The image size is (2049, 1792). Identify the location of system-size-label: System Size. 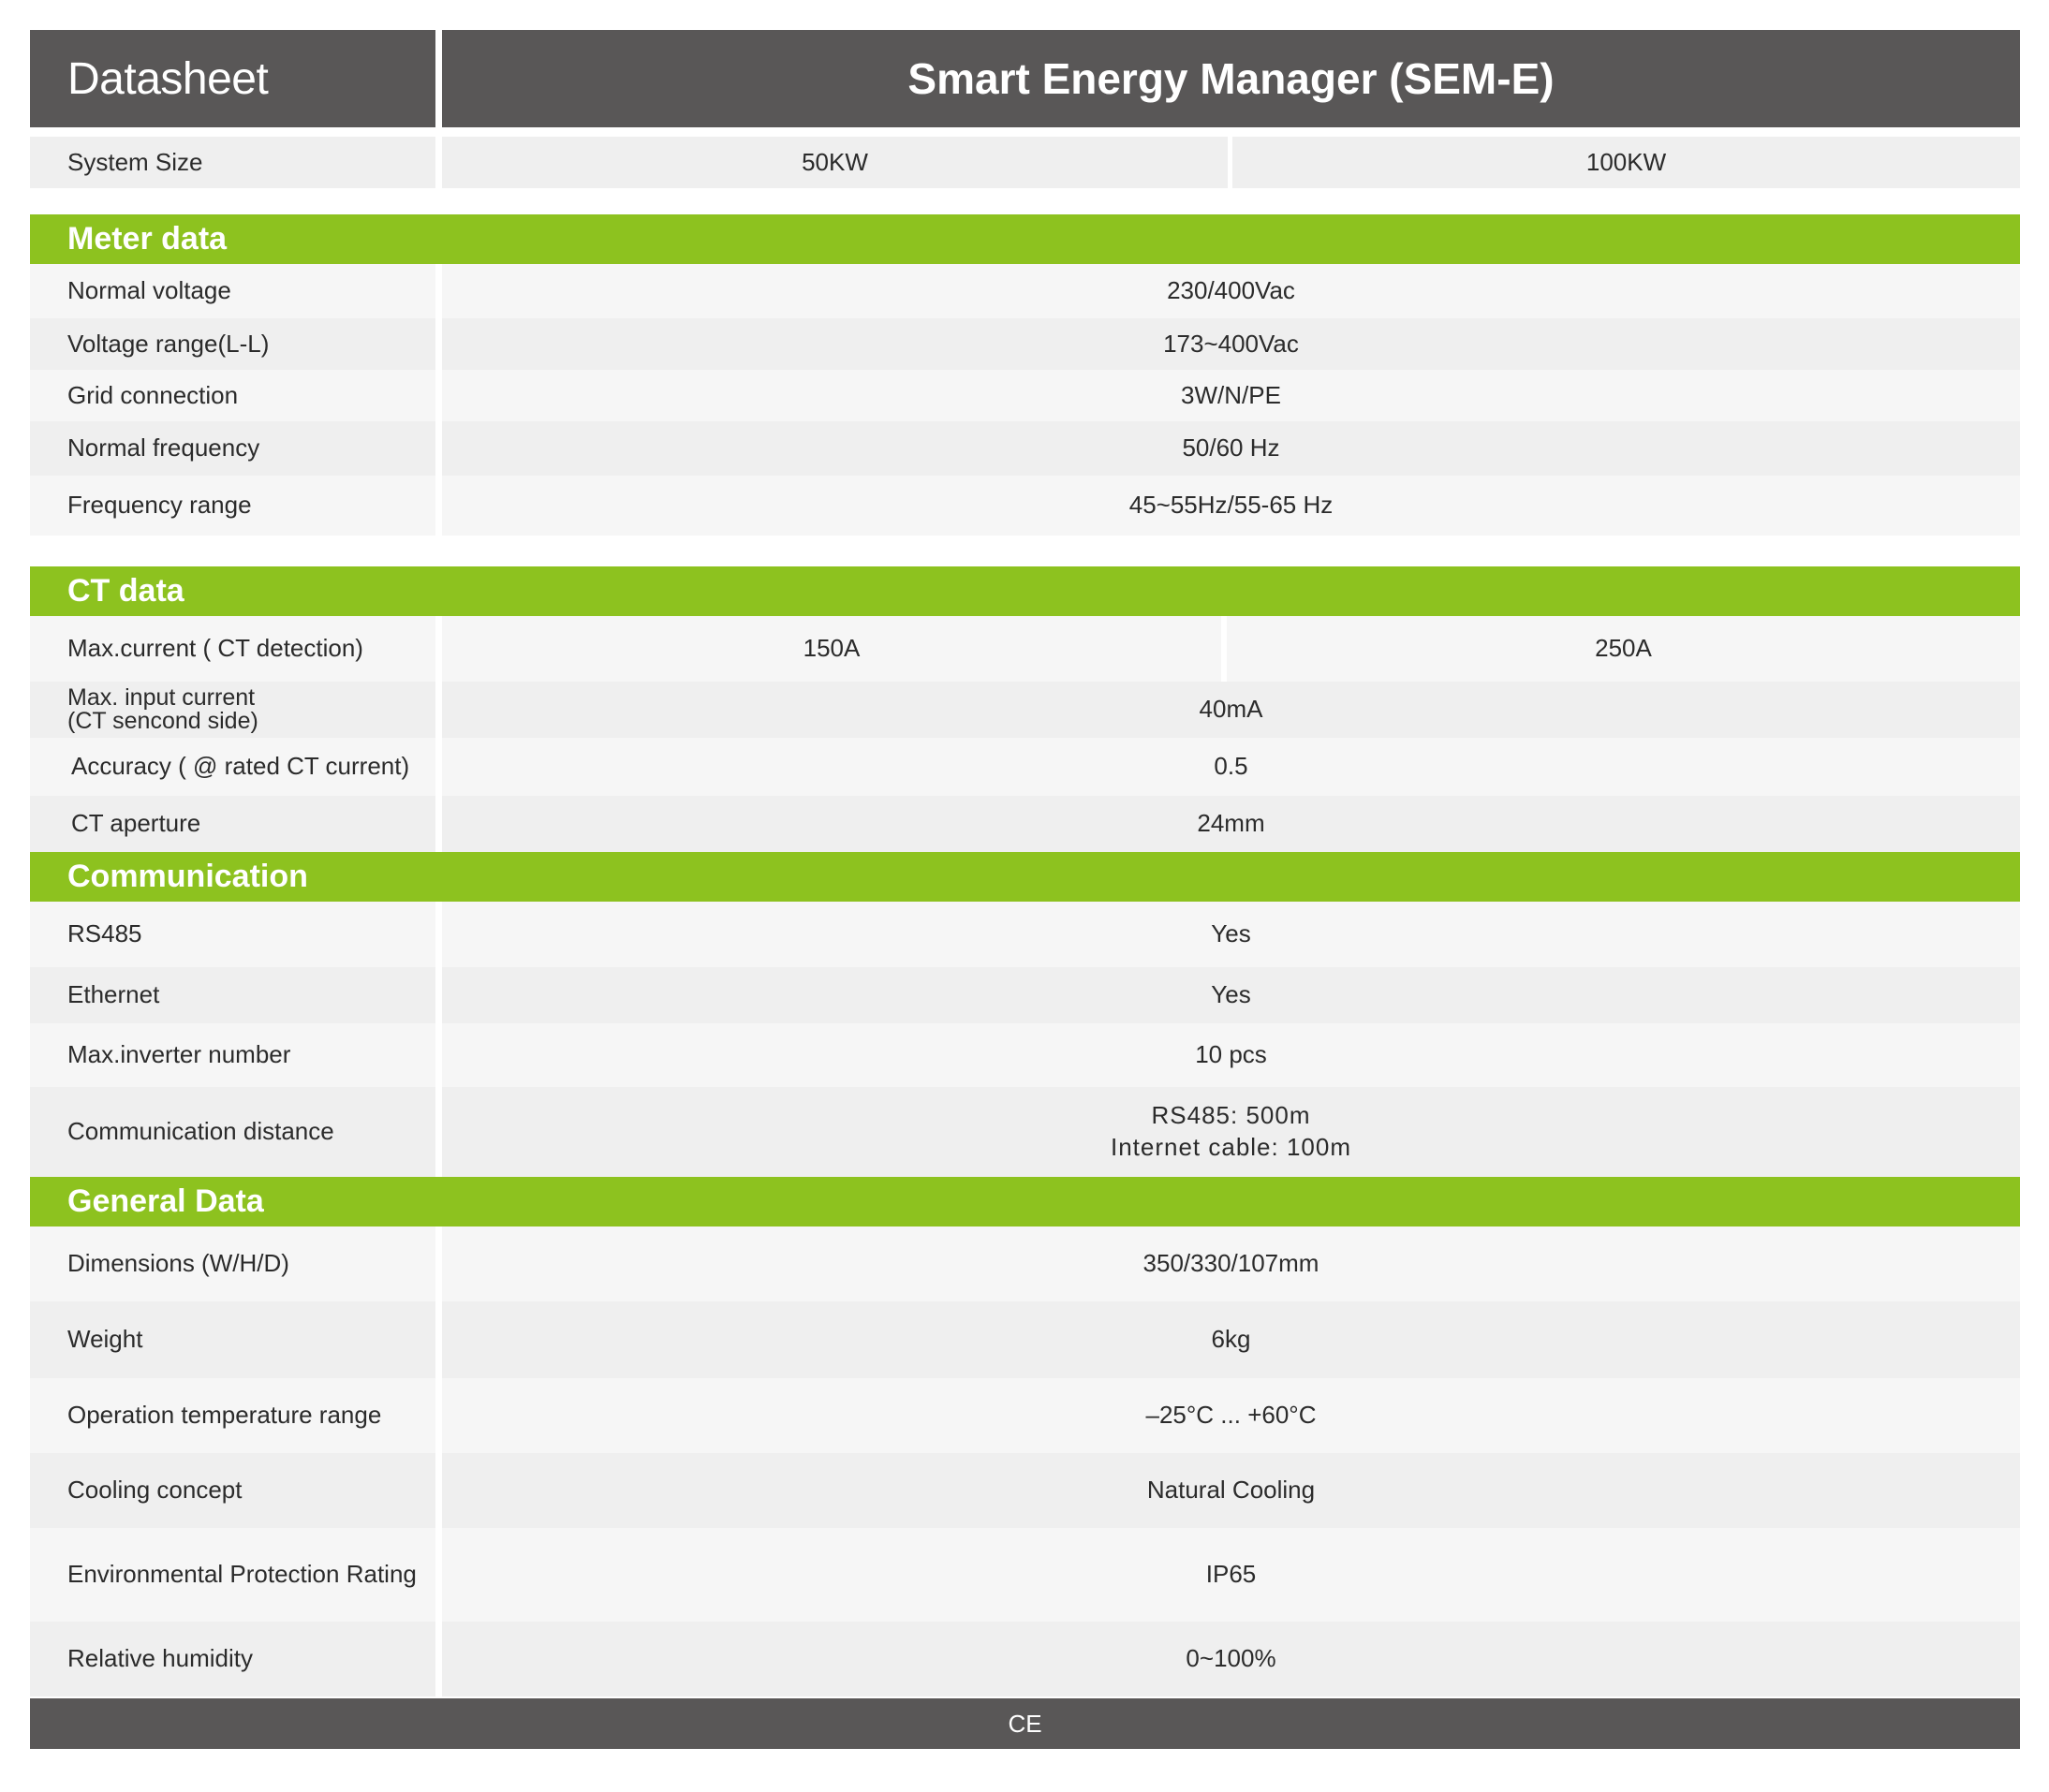
(232, 163).